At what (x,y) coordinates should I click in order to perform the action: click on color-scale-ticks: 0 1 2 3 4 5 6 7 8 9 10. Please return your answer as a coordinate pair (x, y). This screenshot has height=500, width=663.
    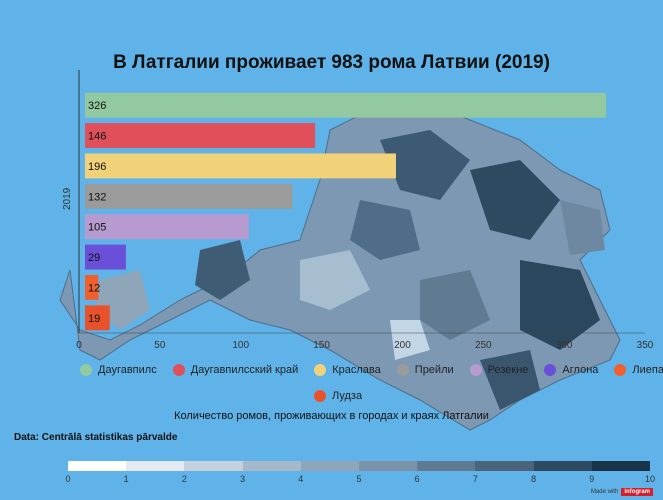
    Looking at the image, I should click on (360, 480).